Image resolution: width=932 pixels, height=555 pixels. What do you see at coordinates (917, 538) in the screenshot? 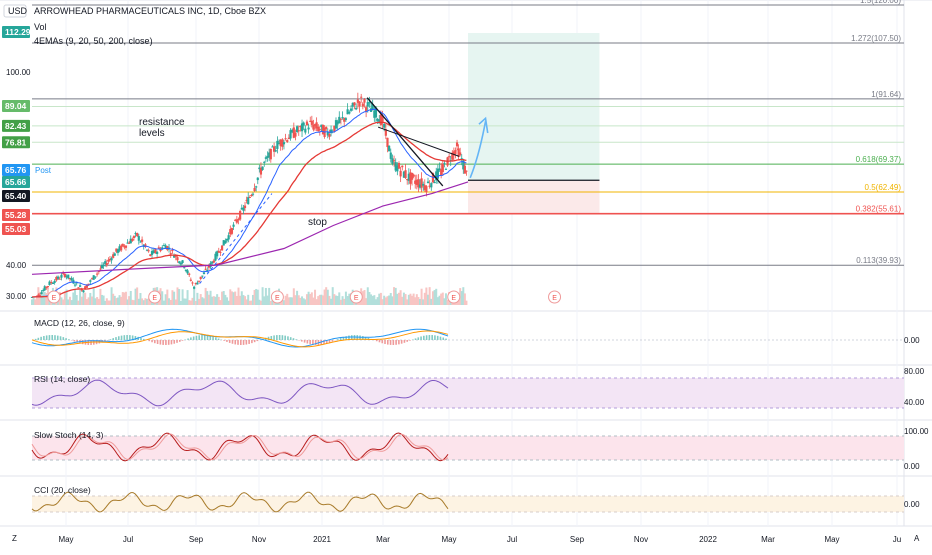
I see `auto-scale-label: A` at bounding box center [917, 538].